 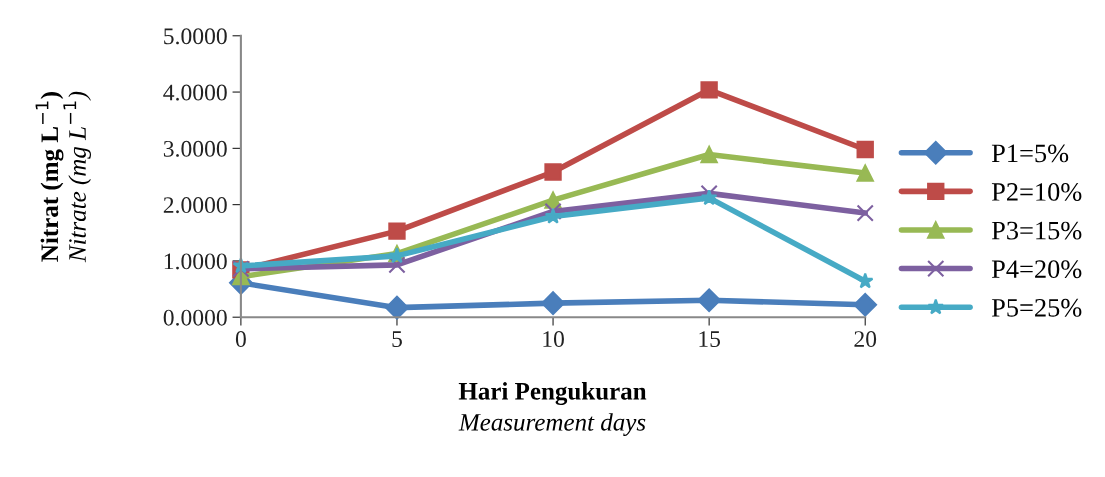 What do you see at coordinates (195, 148) in the screenshot?
I see `y-tick-label: 3.0000` at bounding box center [195, 148].